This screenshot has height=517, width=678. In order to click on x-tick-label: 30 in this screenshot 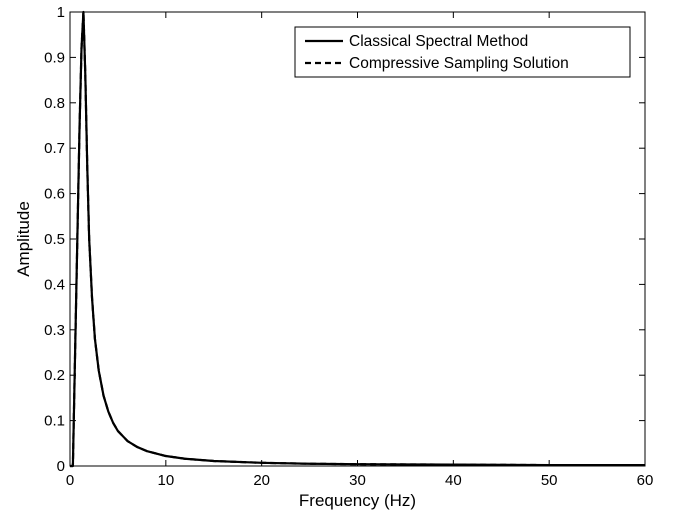, I will do `click(357, 480)`.